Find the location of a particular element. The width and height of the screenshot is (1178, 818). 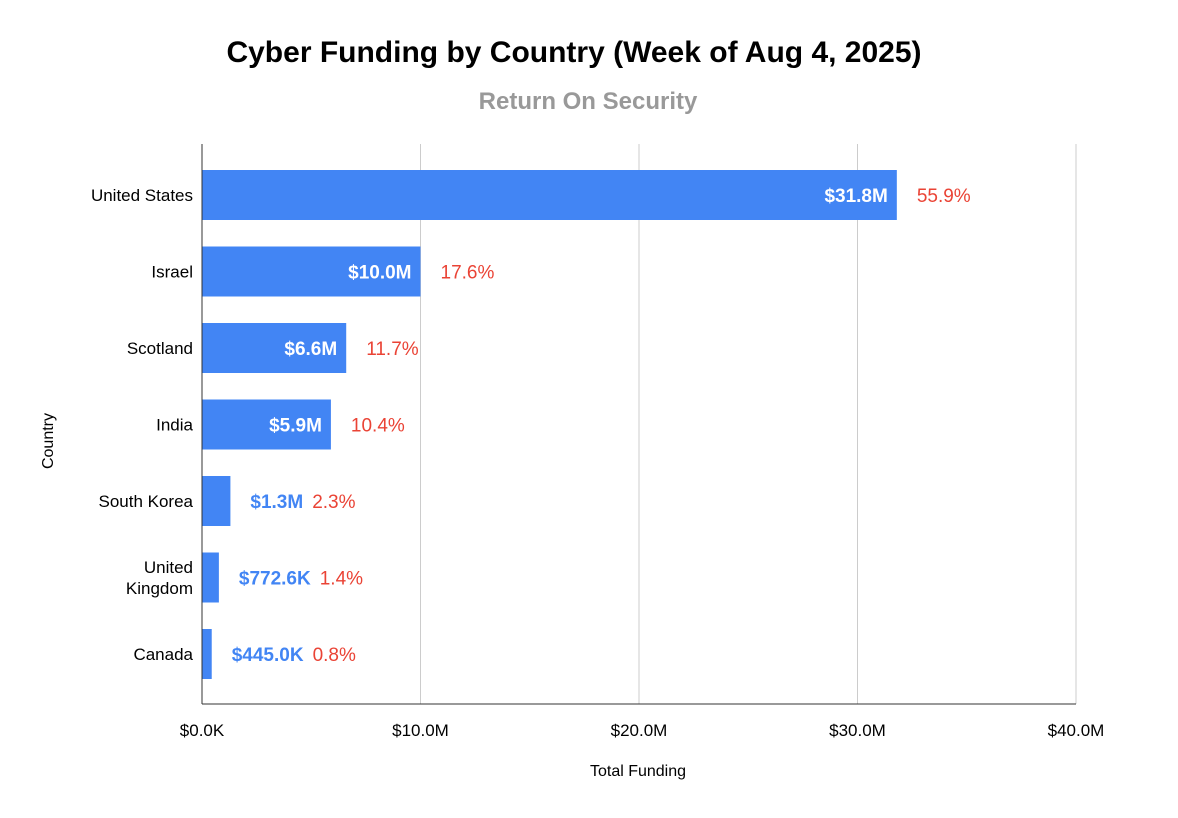

value-label: $6.6M is located at coordinates (310, 349).